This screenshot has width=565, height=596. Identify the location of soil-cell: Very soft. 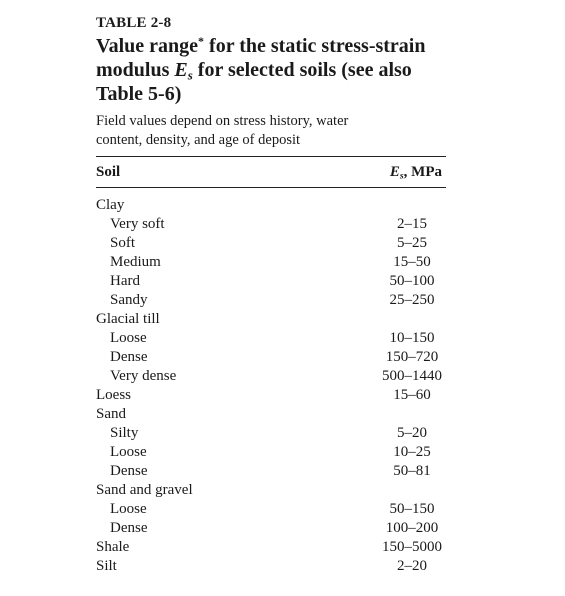
(137, 224).